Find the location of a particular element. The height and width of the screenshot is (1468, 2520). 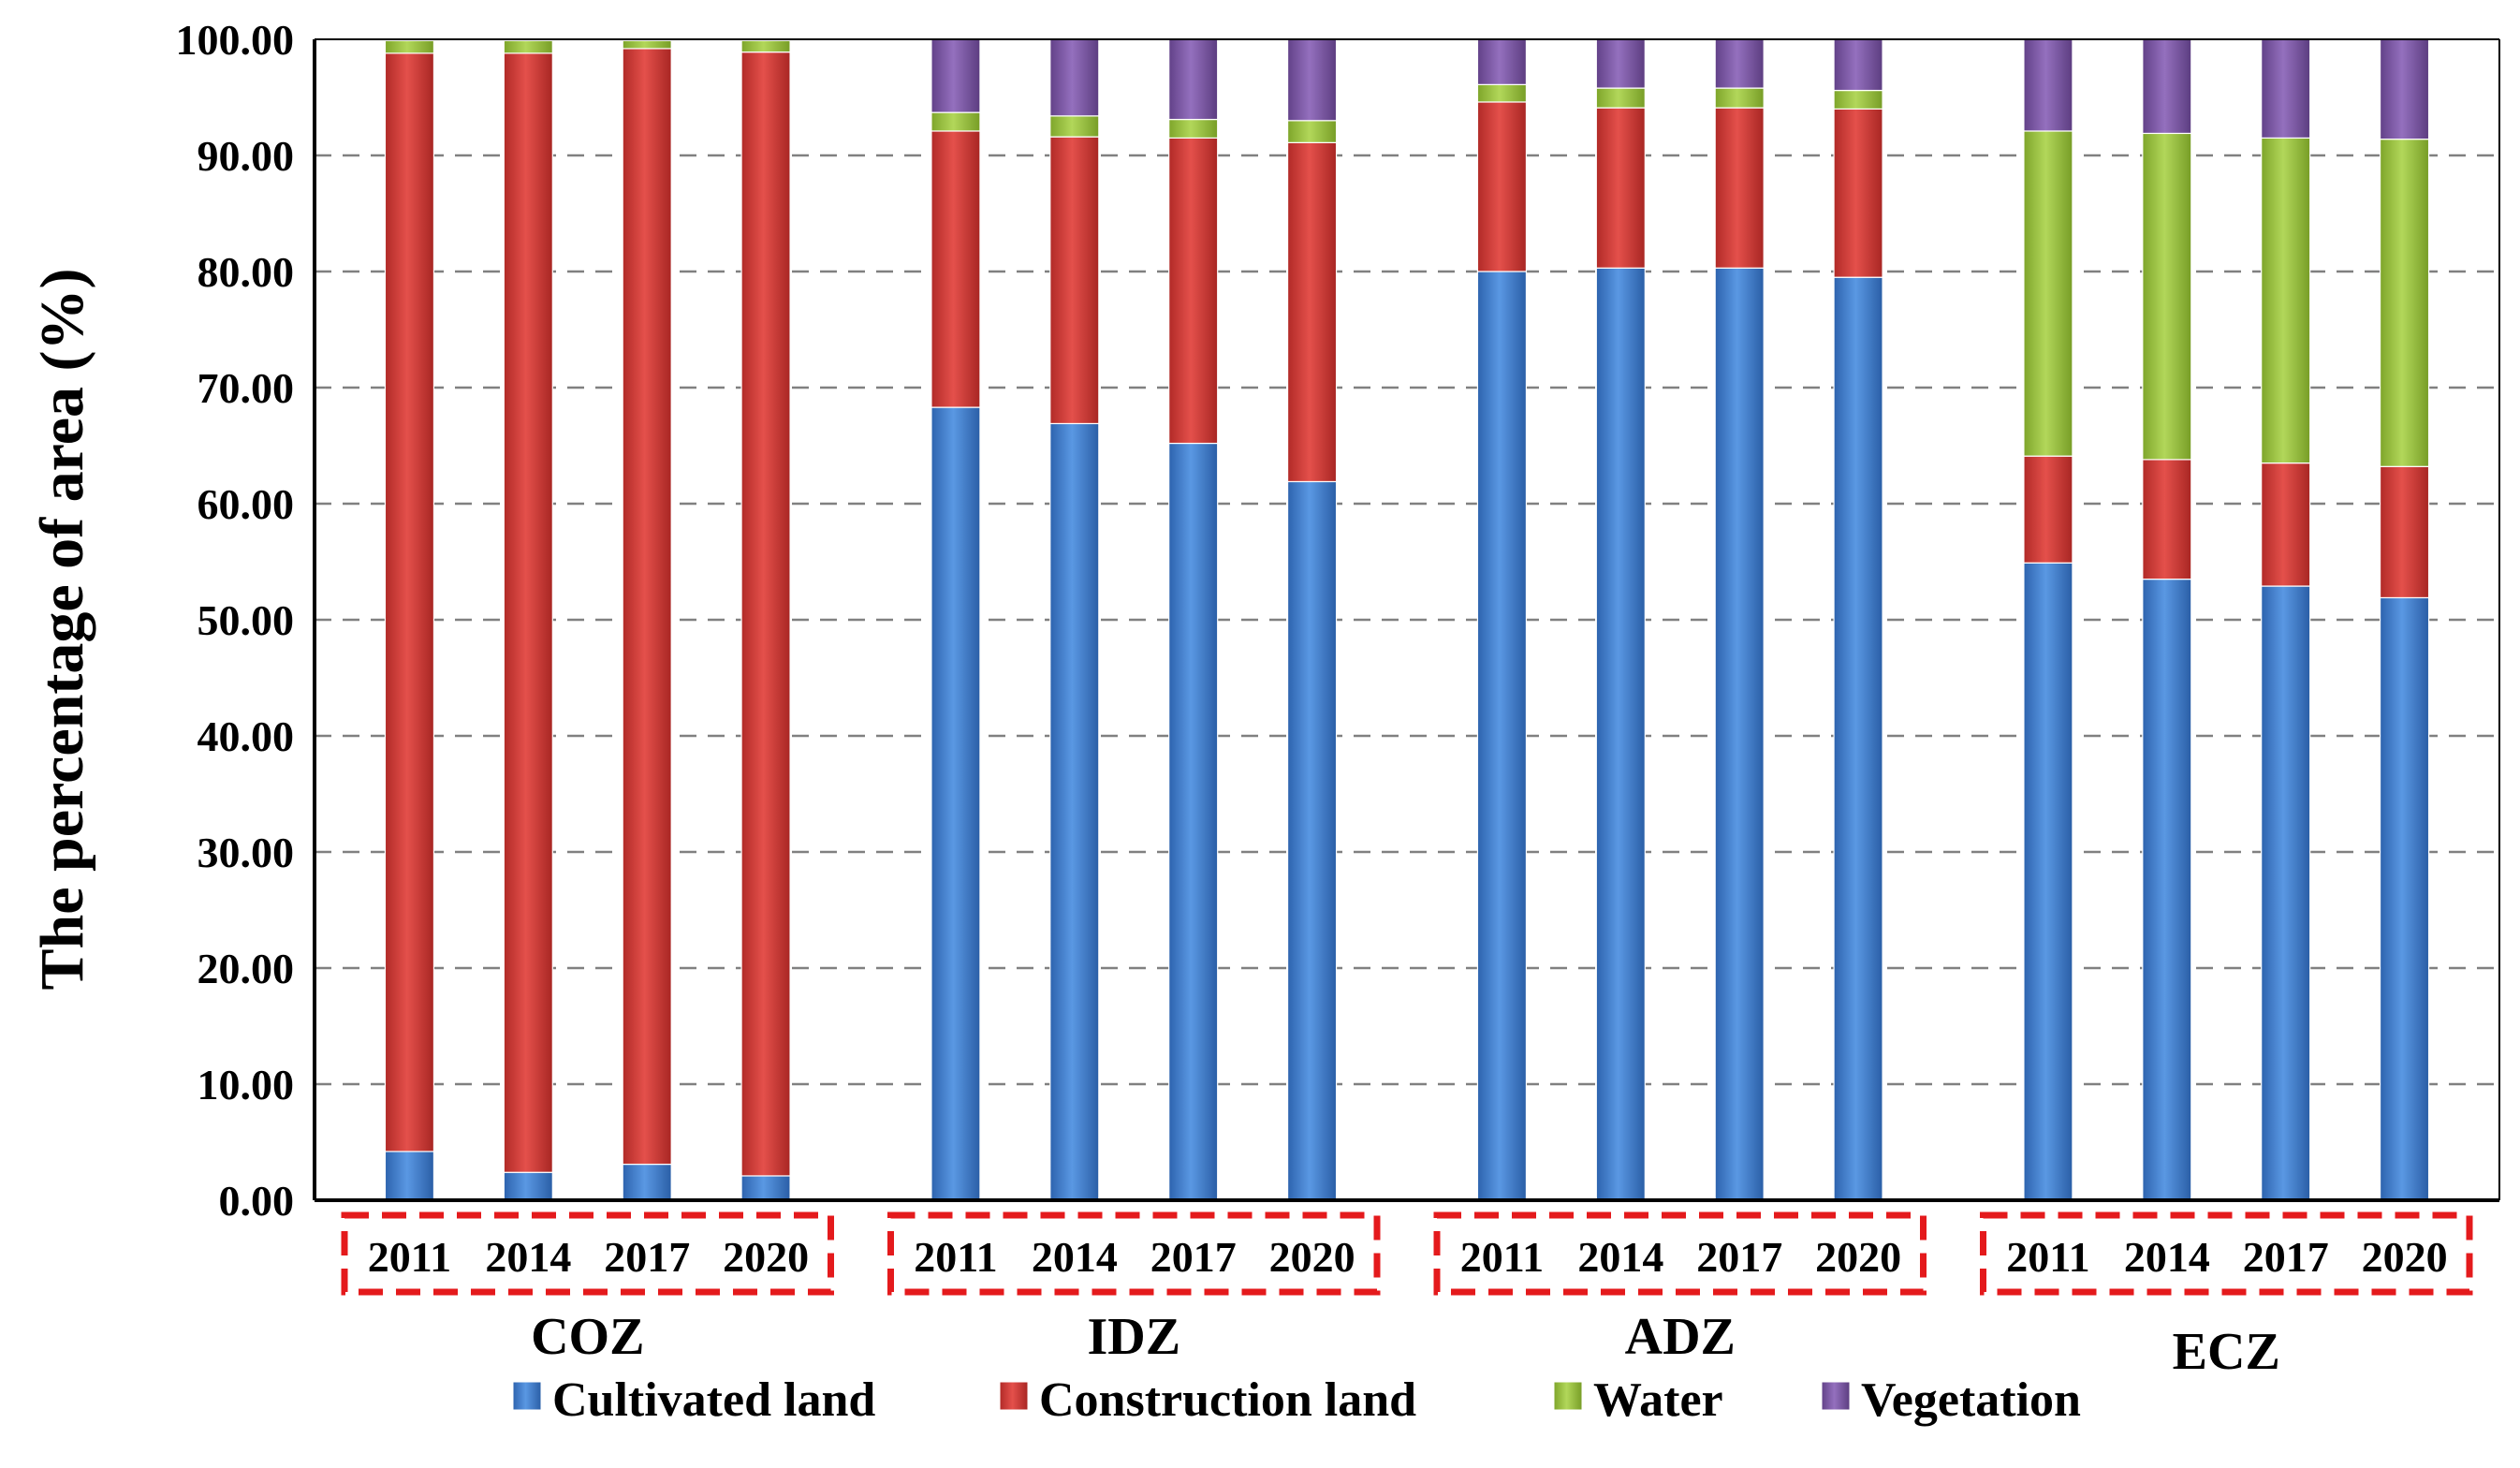

y-tick-label: 70.00 is located at coordinates (246, 388).